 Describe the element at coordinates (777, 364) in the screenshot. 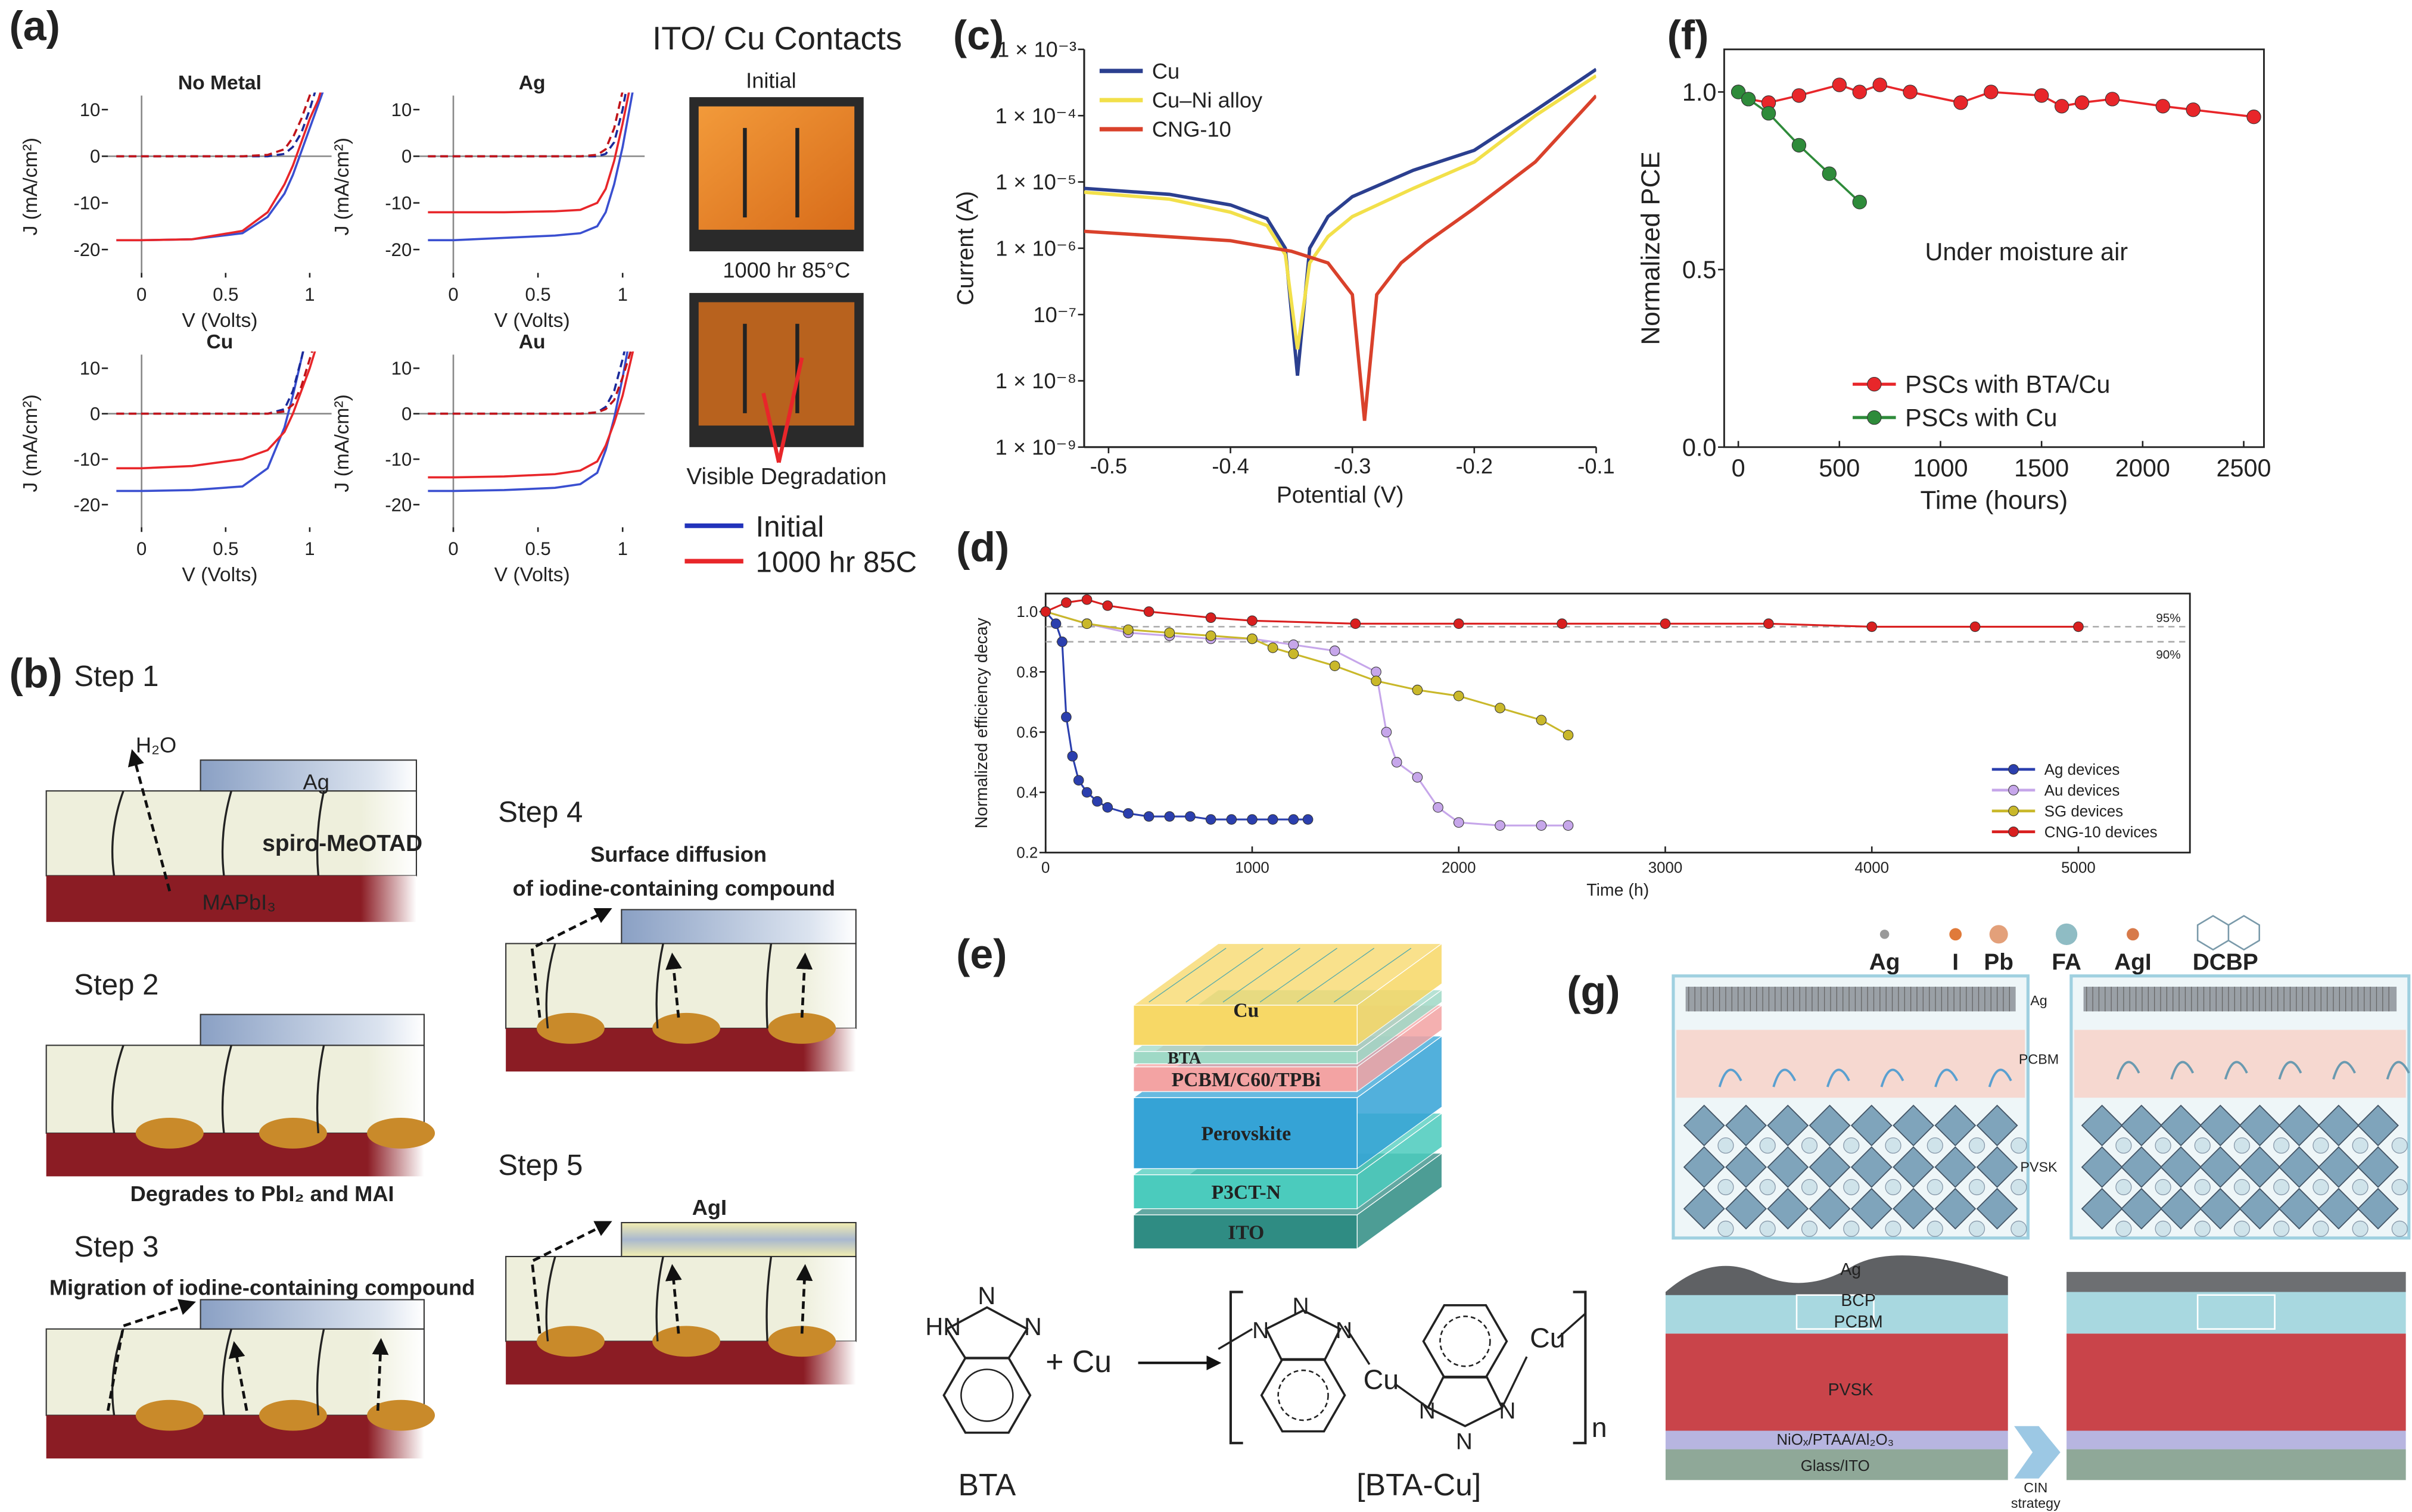

I see `photo-film` at that location.